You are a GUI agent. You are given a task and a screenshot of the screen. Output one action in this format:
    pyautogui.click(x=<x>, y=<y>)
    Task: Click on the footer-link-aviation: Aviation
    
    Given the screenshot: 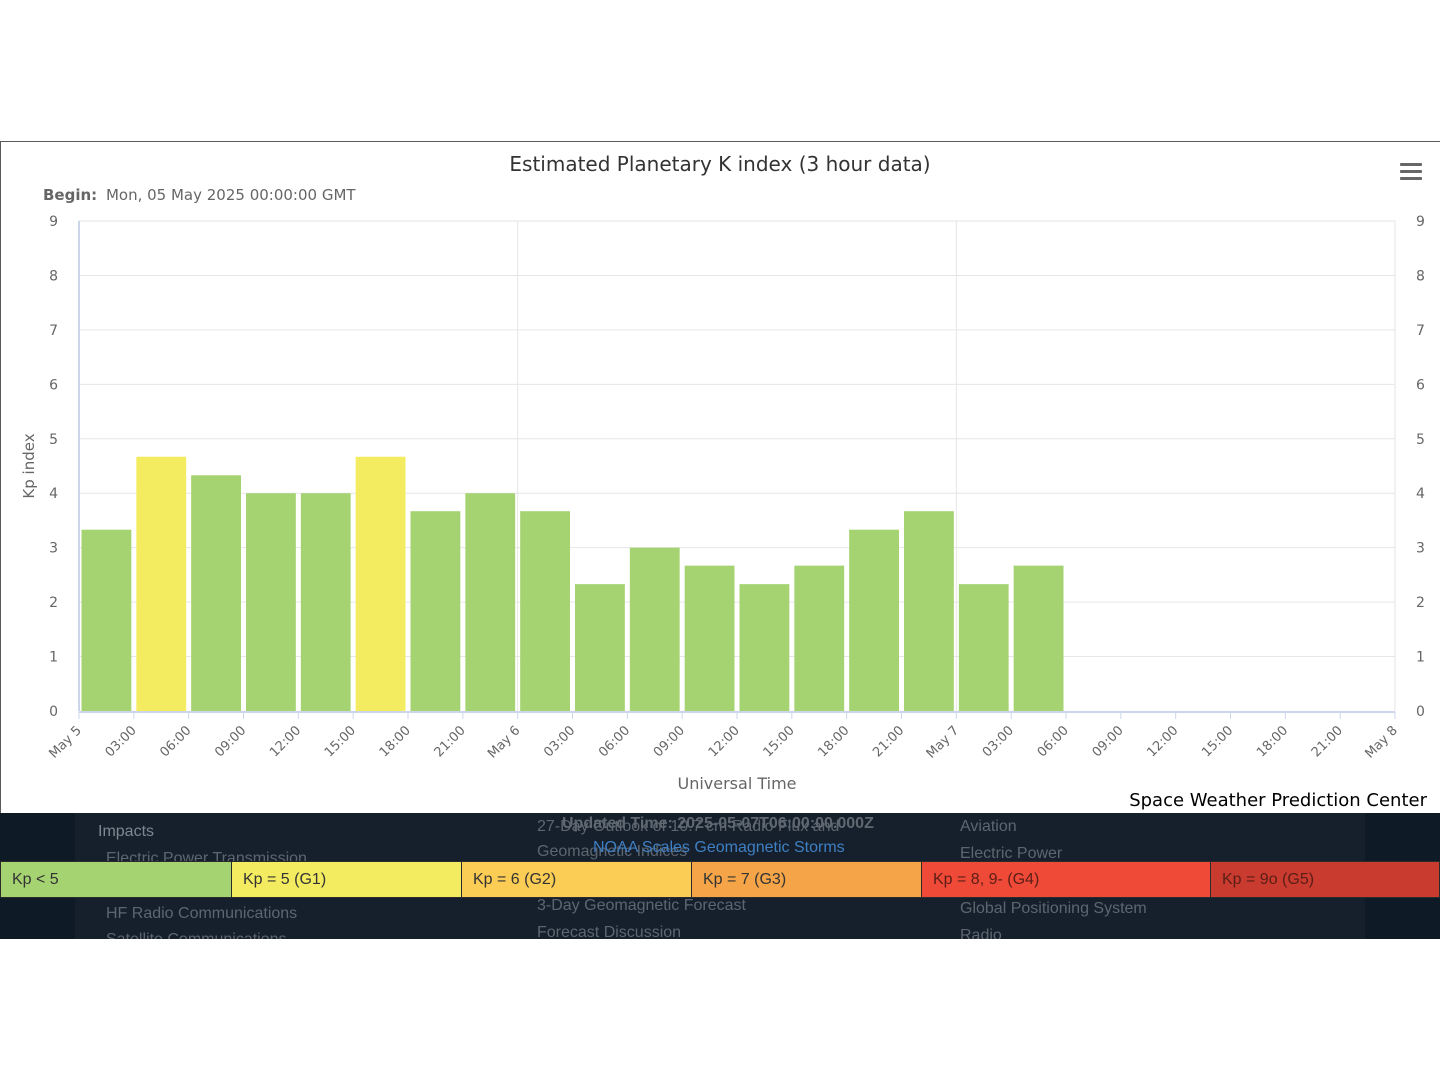 What is the action you would take?
    pyautogui.click(x=988, y=826)
    